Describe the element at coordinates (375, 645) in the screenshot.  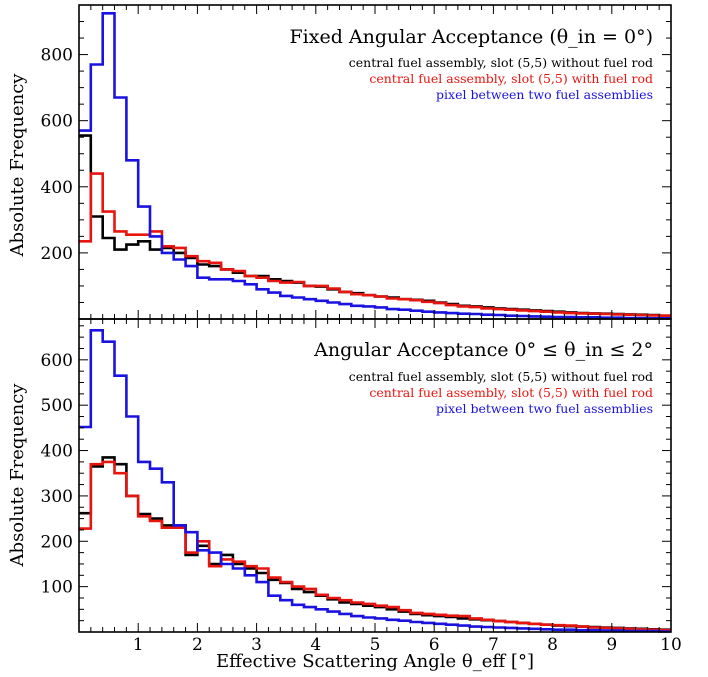
I see `x-tick-label: 5` at that location.